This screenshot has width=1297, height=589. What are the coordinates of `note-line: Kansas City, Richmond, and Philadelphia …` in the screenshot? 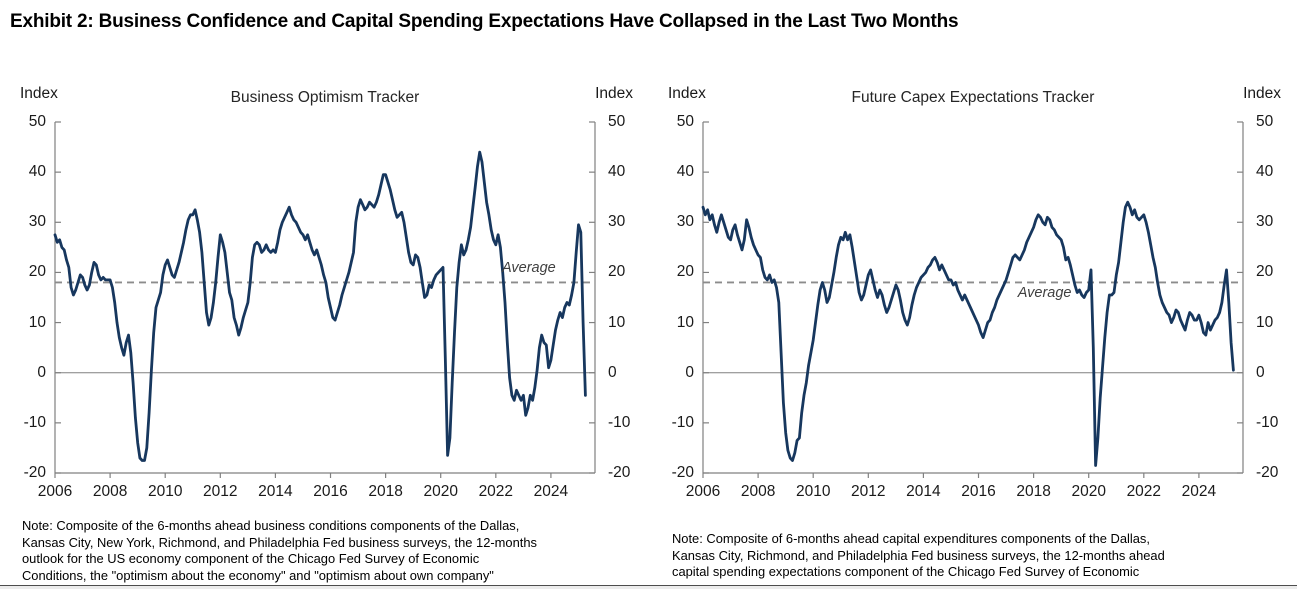 It's located at (918, 555).